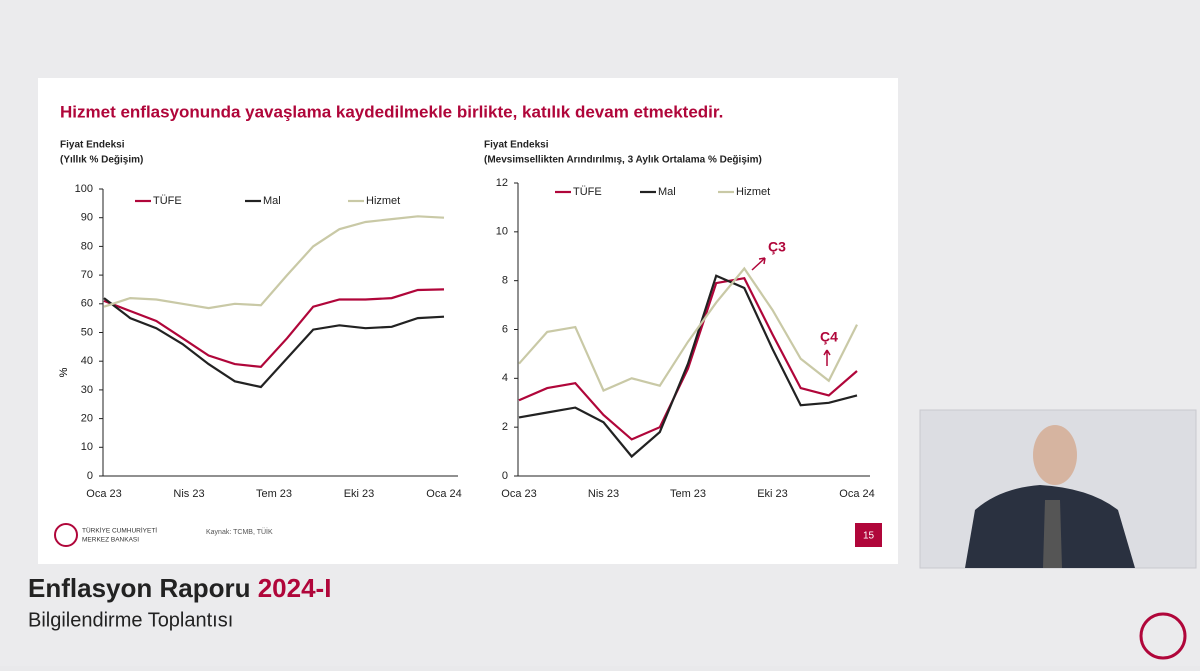  I want to click on y-axis-label: %, so click(64, 372).